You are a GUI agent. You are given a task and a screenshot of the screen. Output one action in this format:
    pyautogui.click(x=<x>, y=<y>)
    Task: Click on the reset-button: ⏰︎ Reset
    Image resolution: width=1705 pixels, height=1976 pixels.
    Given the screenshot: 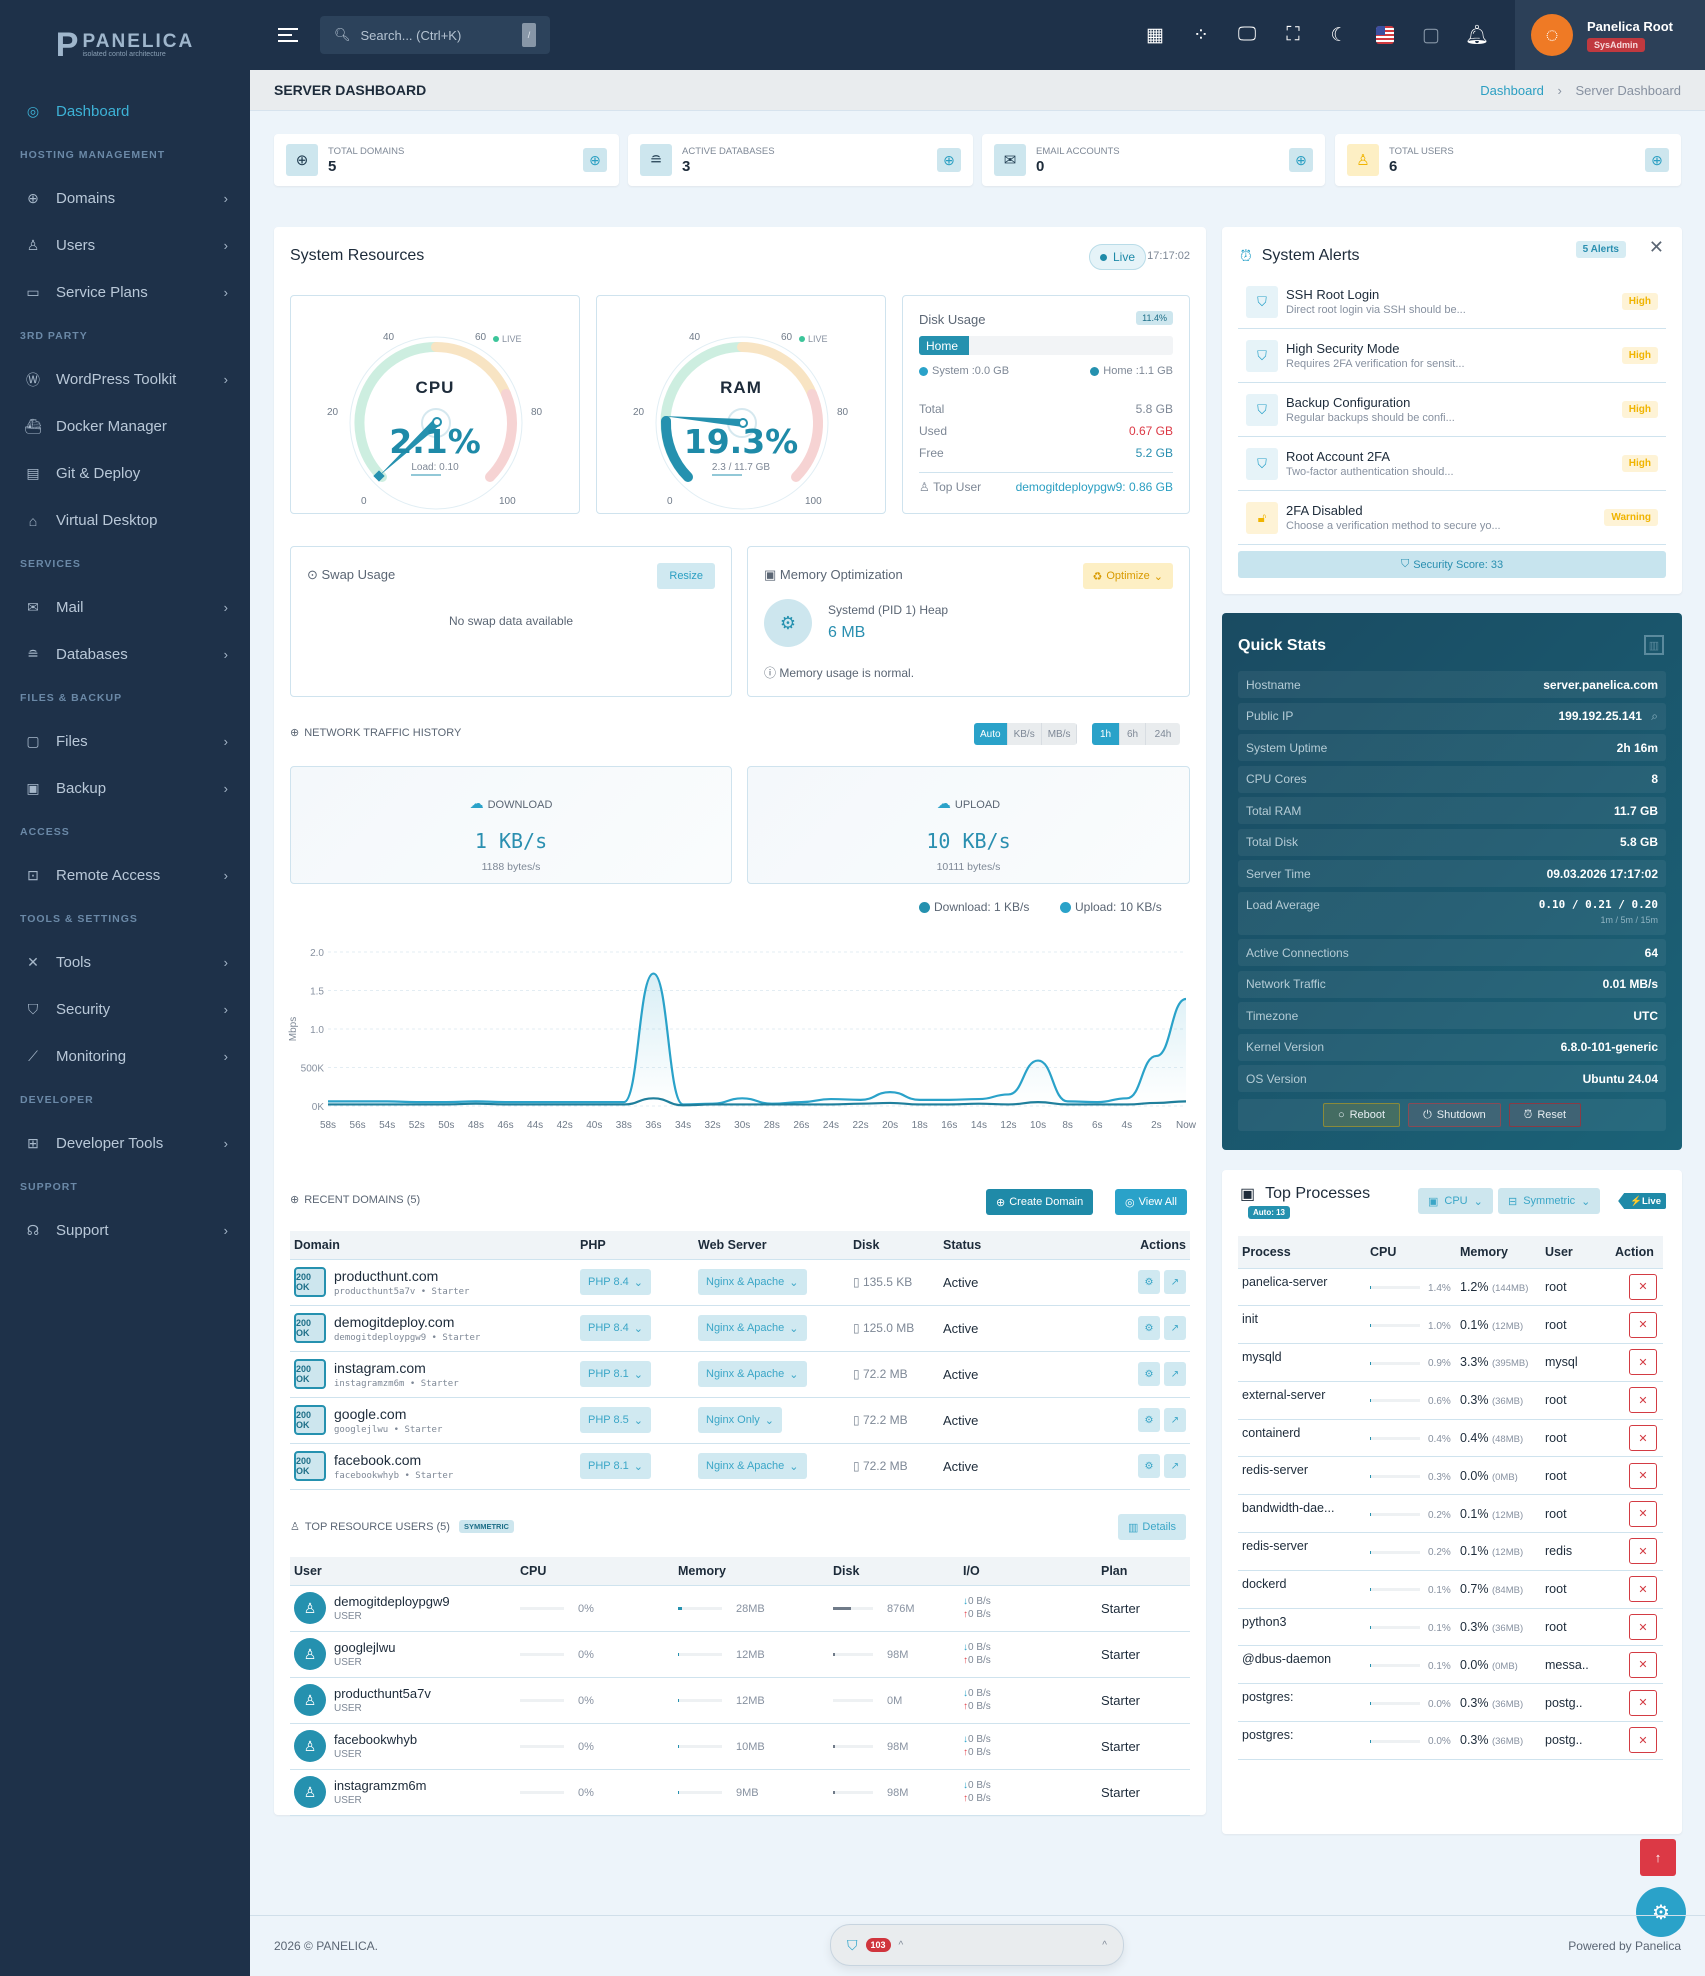 What is the action you would take?
    pyautogui.click(x=1545, y=1115)
    